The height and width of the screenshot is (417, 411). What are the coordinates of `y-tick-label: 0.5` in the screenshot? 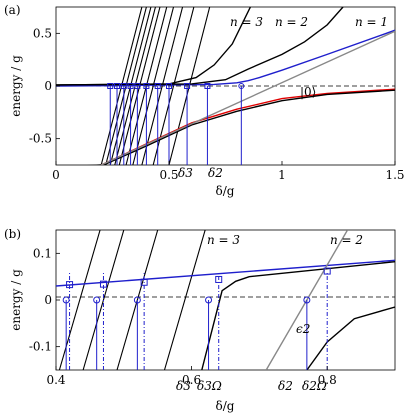 It's located at (42, 33).